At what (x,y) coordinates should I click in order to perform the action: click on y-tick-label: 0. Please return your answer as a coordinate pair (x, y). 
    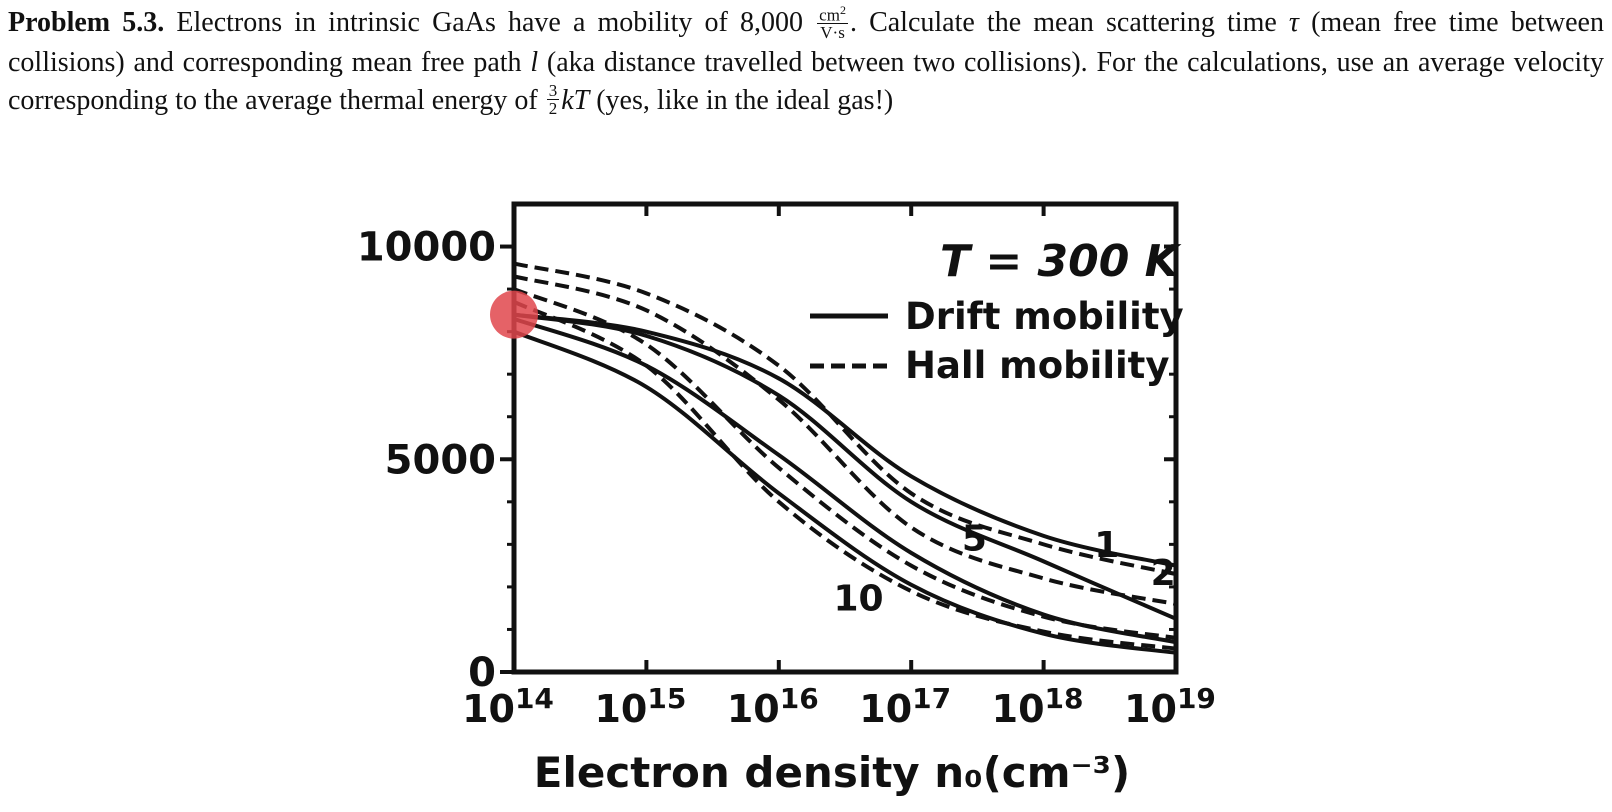
    Looking at the image, I should click on (482, 673).